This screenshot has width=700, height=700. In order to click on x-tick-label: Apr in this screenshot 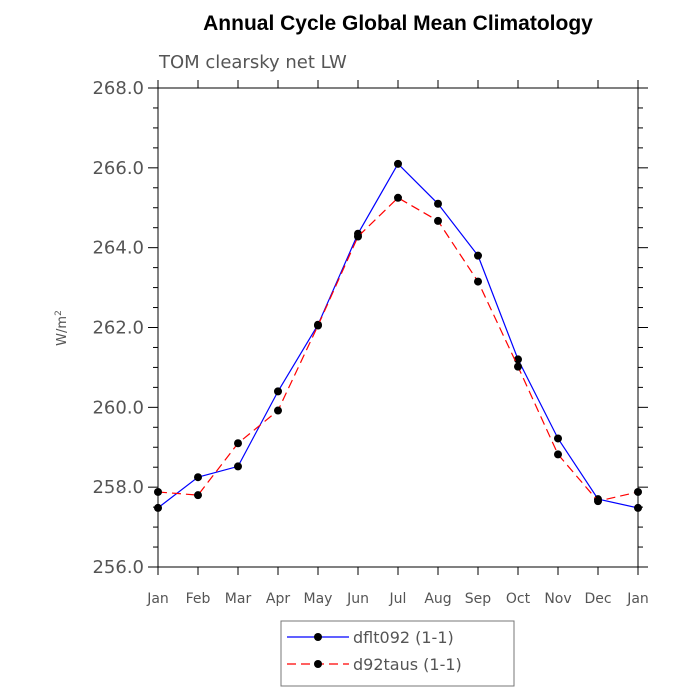, I will do `click(278, 599)`.